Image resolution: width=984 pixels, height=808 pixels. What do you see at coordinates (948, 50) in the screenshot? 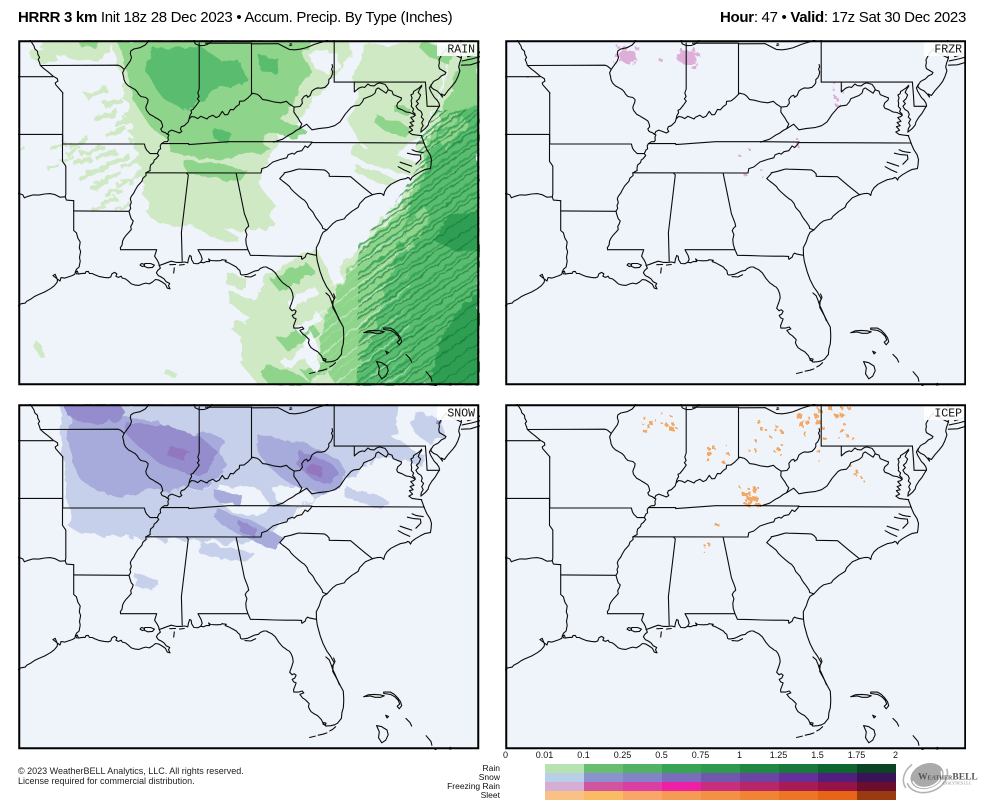
I see `svg-text: FRZR` at bounding box center [948, 50].